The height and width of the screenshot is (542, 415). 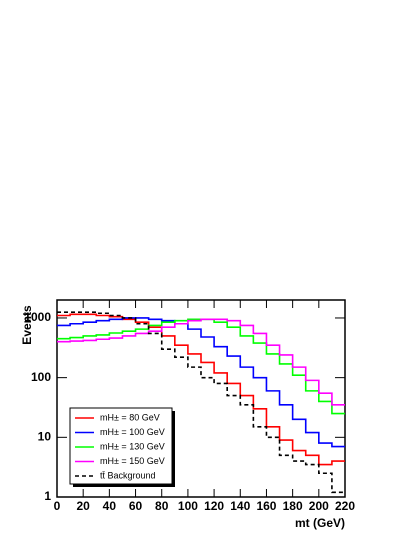 I want to click on x-tick-label: 160, so click(x=266, y=506).